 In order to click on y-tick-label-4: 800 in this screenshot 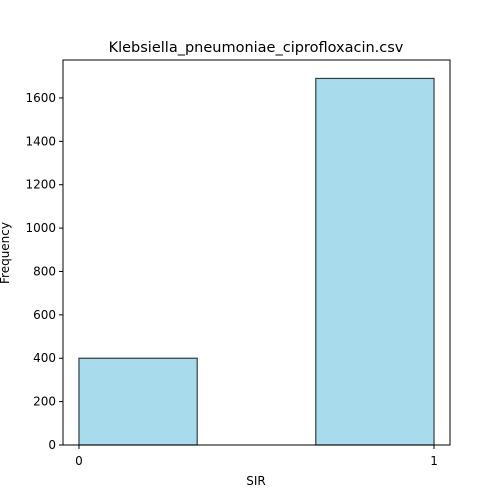, I will do `click(44, 271)`.